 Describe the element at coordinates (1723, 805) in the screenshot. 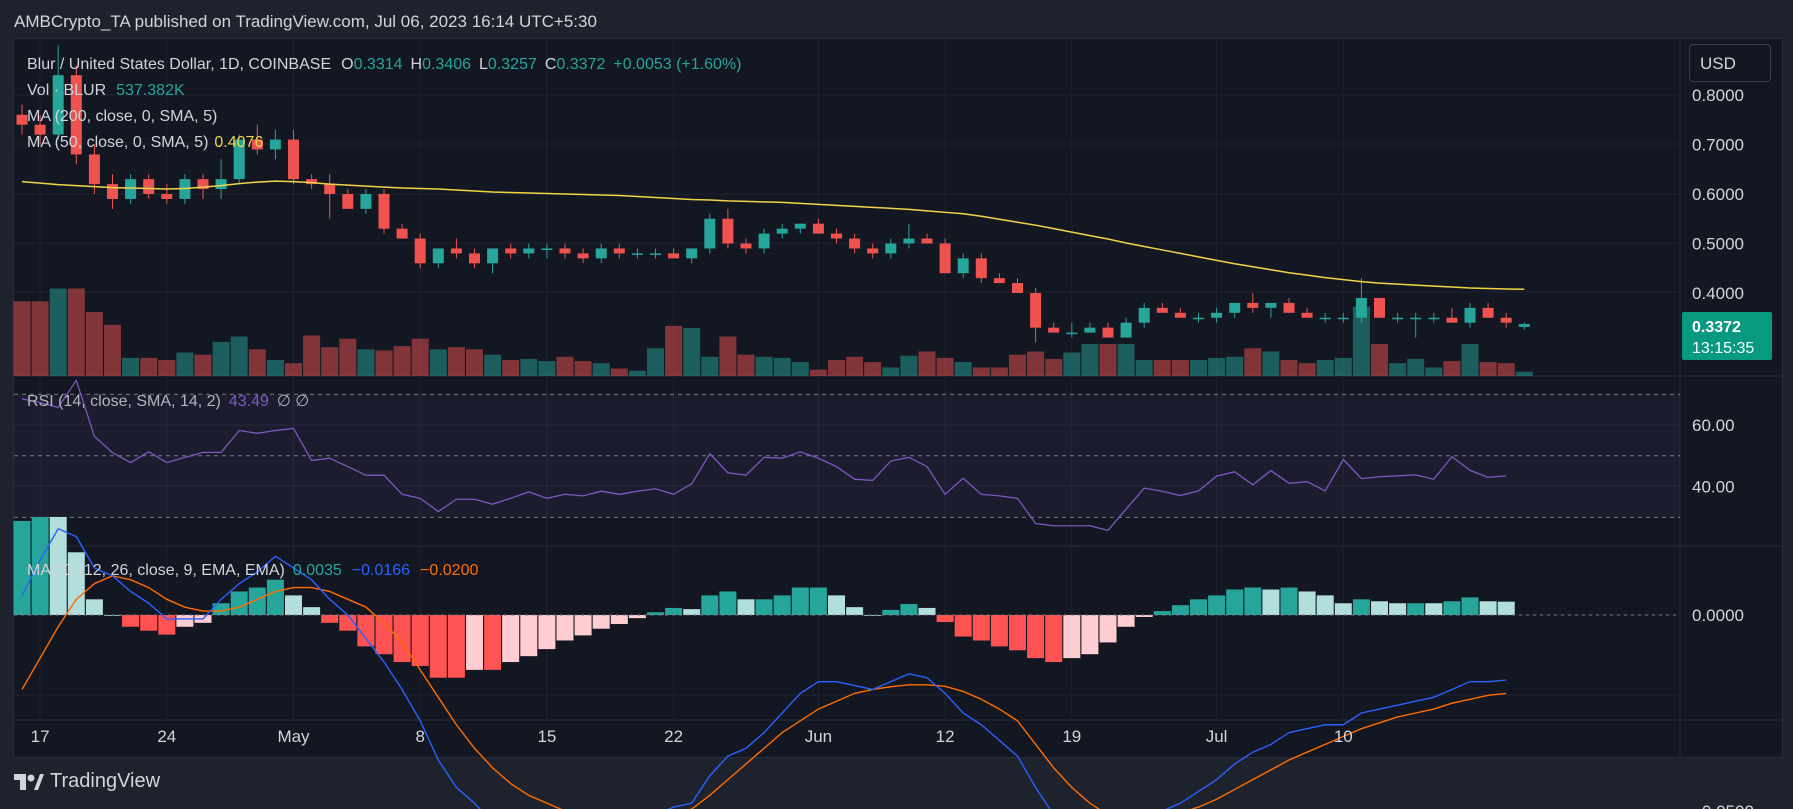

I see `macd-tick-label: −0.0500` at that location.